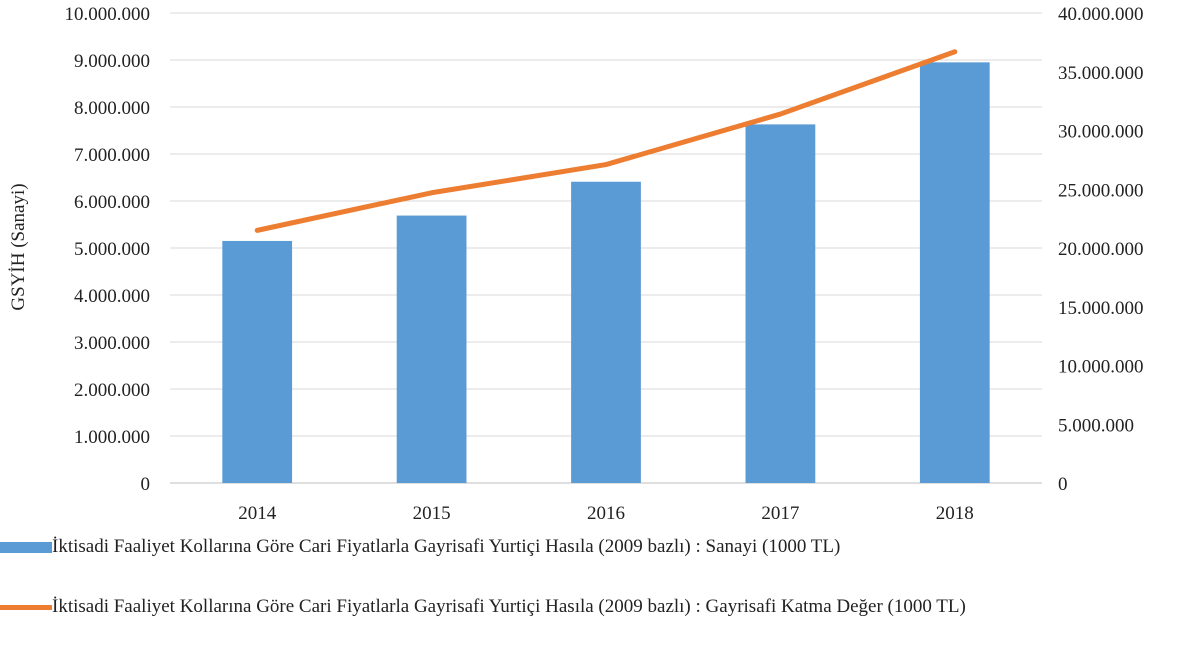 The image size is (1179, 653). Describe the element at coordinates (1101, 367) in the screenshot. I see `y2-tick-label: 10.000.000` at that location.